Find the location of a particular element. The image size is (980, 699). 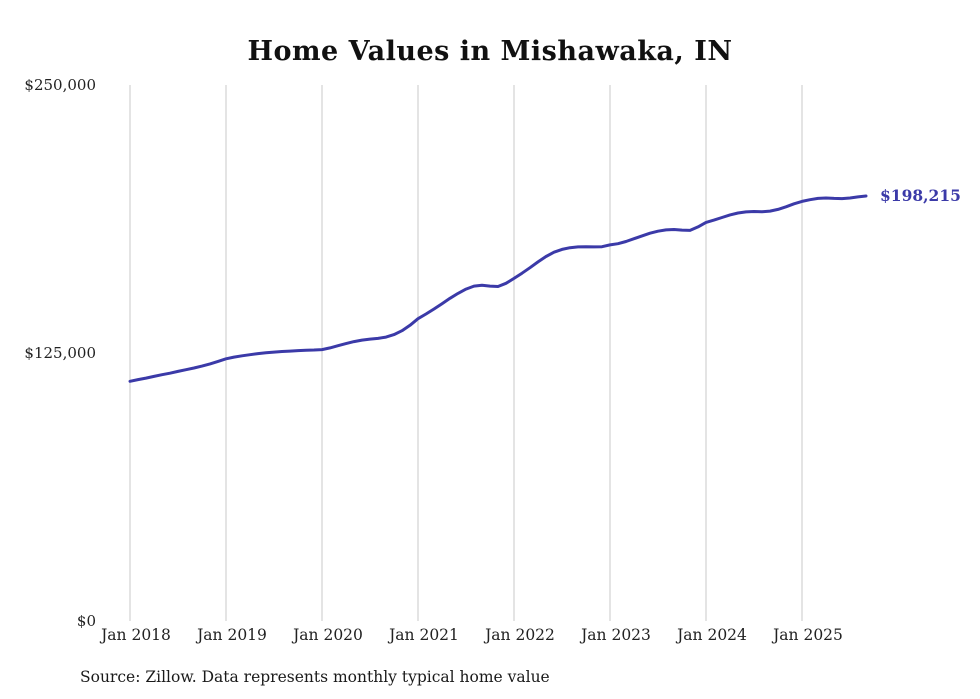

x-tick-label: Jan 2021 is located at coordinates (423, 635).